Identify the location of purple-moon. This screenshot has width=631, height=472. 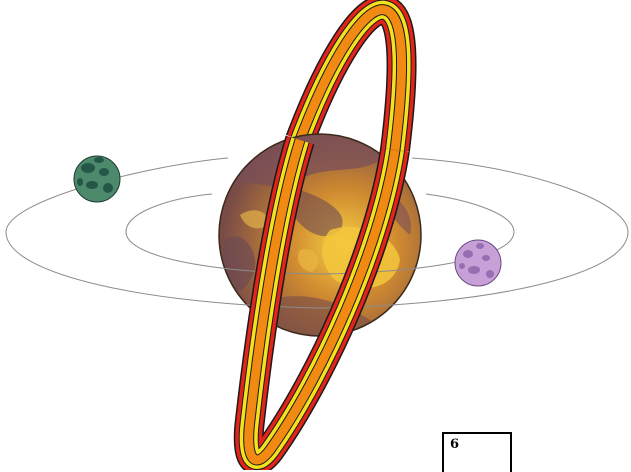
(478, 263).